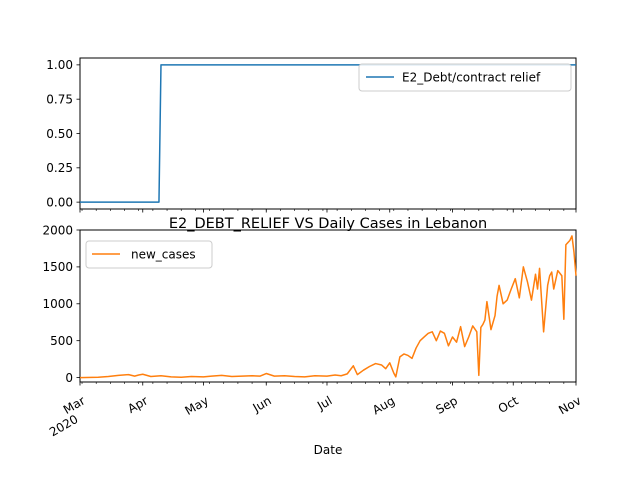  What do you see at coordinates (59, 202) in the screenshot?
I see `top-y-tick-label: 0.00` at bounding box center [59, 202].